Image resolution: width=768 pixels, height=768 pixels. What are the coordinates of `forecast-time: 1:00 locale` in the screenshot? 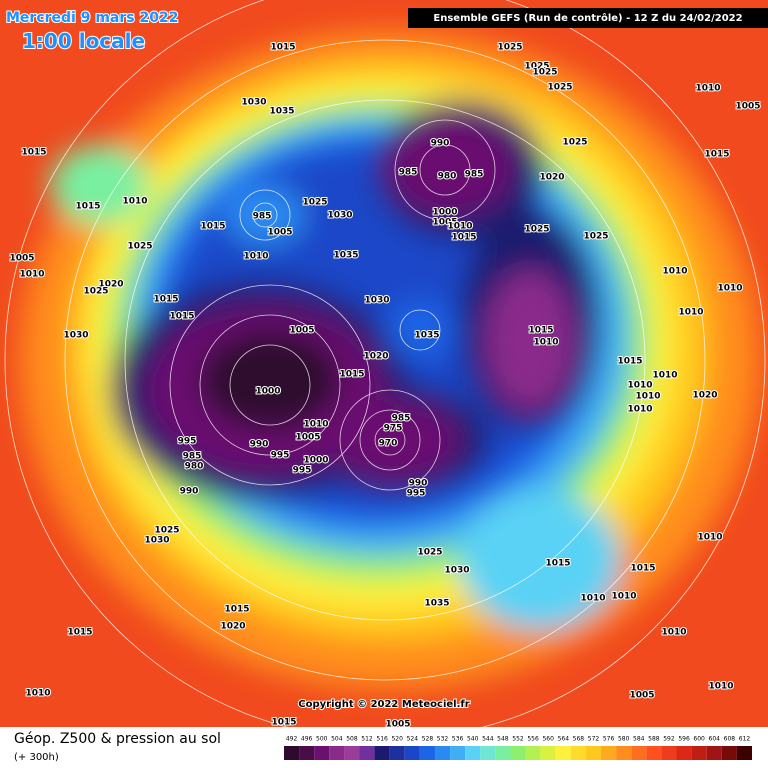 It's located at (83, 41).